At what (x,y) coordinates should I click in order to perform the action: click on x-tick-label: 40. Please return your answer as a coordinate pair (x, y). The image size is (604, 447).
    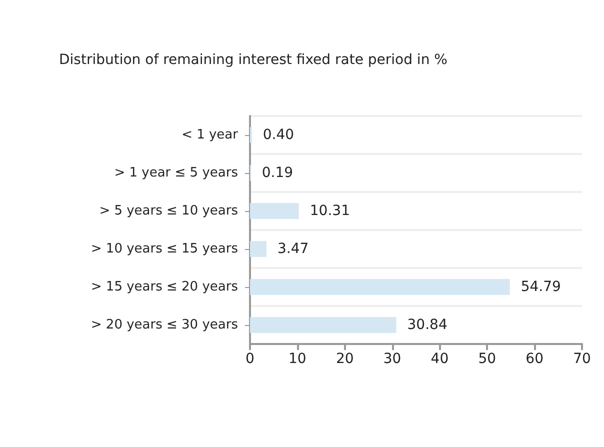
    Looking at the image, I should click on (439, 359).